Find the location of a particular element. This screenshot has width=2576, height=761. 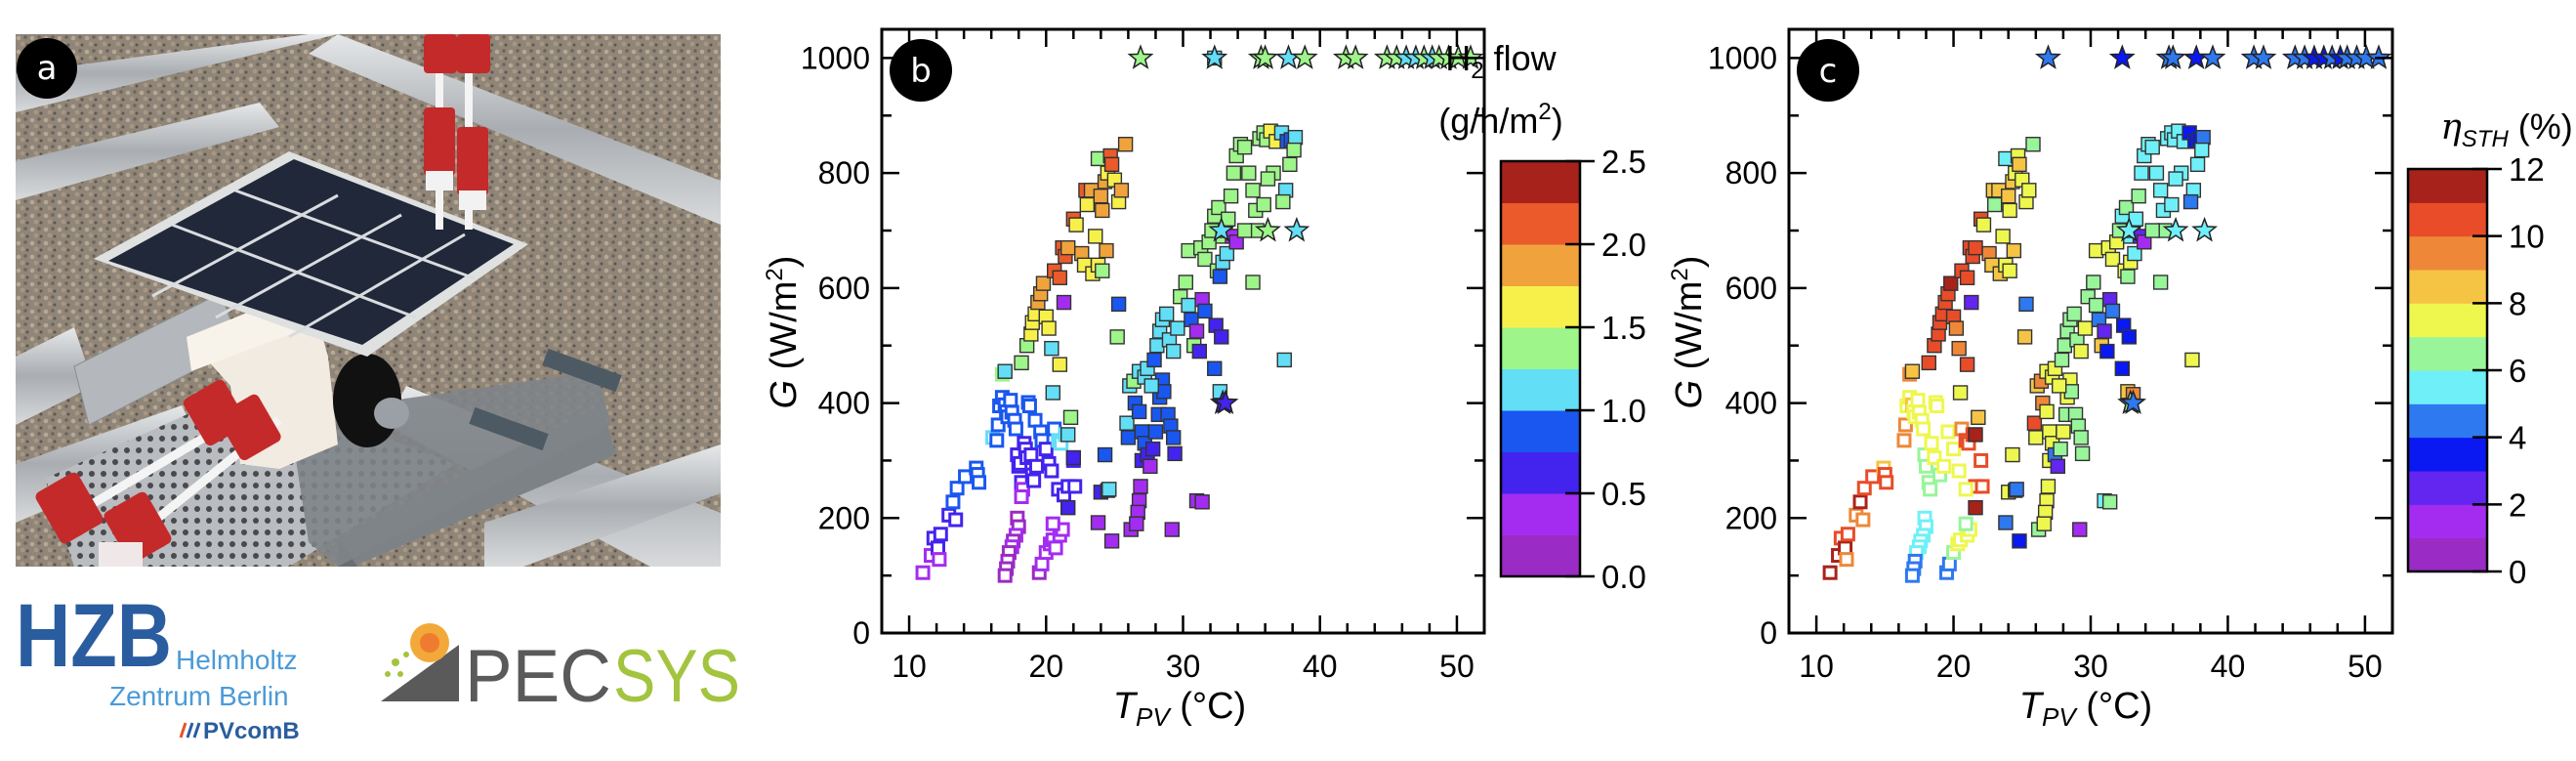

hzb-logo-line2: Zentrum Berlin is located at coordinates (199, 696).